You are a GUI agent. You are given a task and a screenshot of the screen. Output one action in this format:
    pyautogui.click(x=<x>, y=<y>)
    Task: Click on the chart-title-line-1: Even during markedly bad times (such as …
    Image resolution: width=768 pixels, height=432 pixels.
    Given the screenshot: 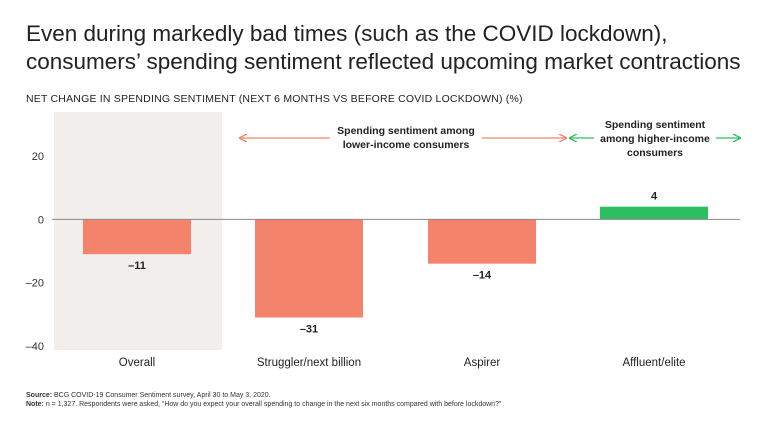 What is the action you would take?
    pyautogui.click(x=347, y=33)
    